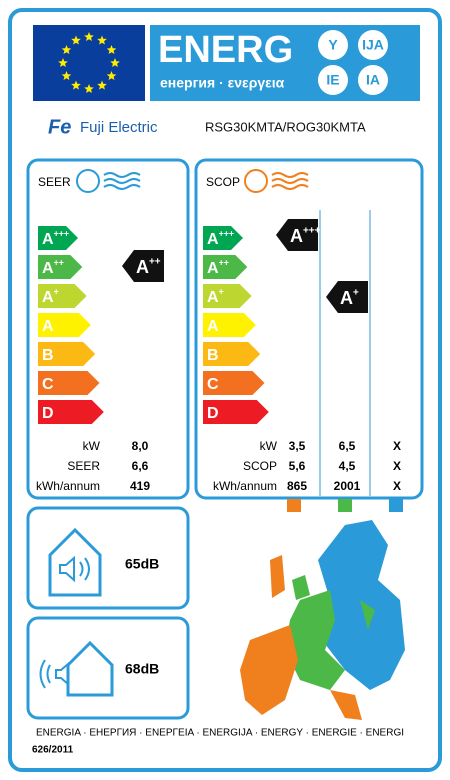 The image size is (450, 780). I want to click on row-value: 2001, so click(347, 486).